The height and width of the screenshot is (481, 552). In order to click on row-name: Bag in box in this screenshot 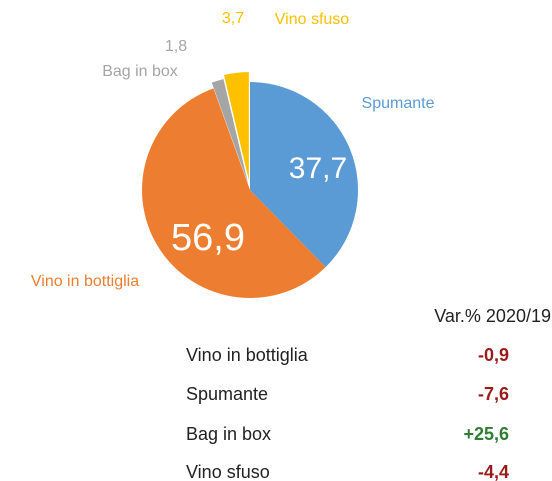, I will do `click(228, 434)`.